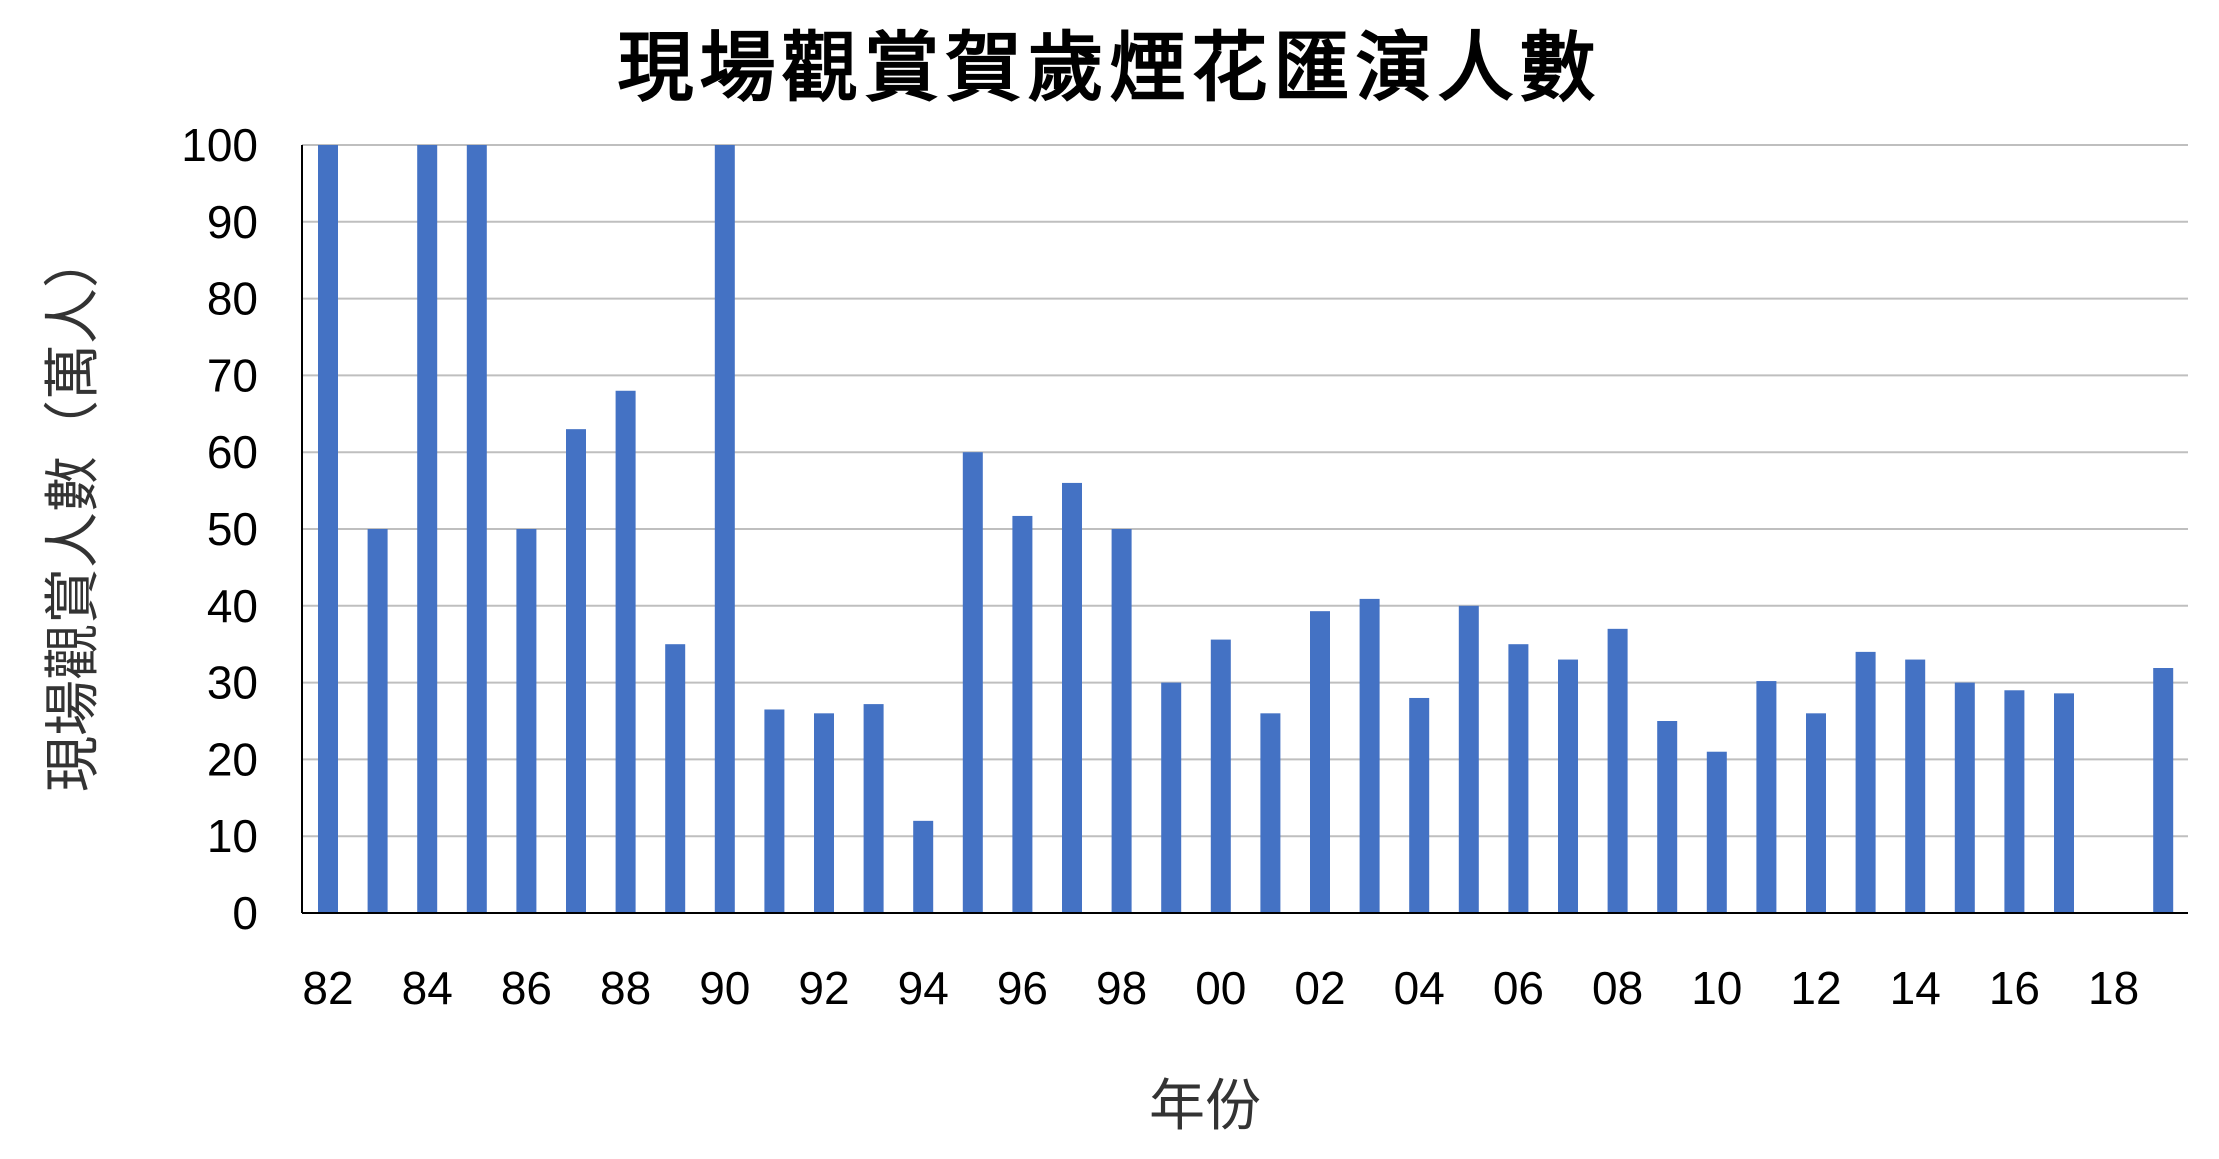  I want to click on x-tick-label: 16, so click(2014, 988).